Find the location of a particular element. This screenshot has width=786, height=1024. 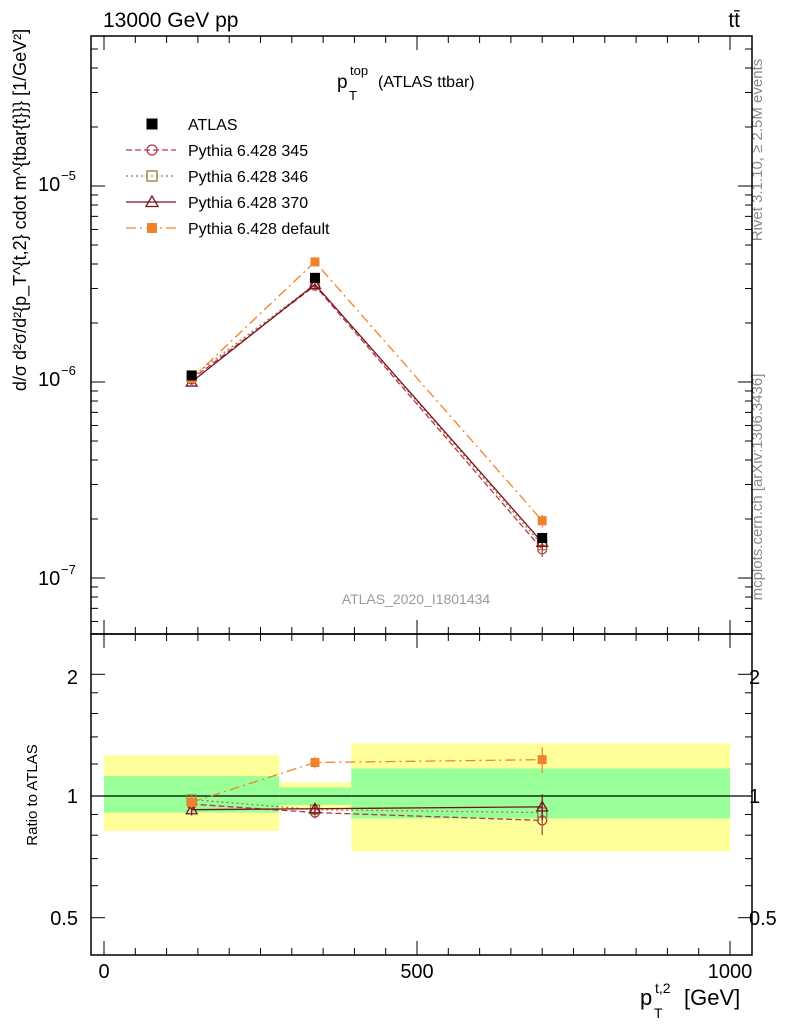

plot-title-rest: (ATLAS ttbar) is located at coordinates (426, 82).